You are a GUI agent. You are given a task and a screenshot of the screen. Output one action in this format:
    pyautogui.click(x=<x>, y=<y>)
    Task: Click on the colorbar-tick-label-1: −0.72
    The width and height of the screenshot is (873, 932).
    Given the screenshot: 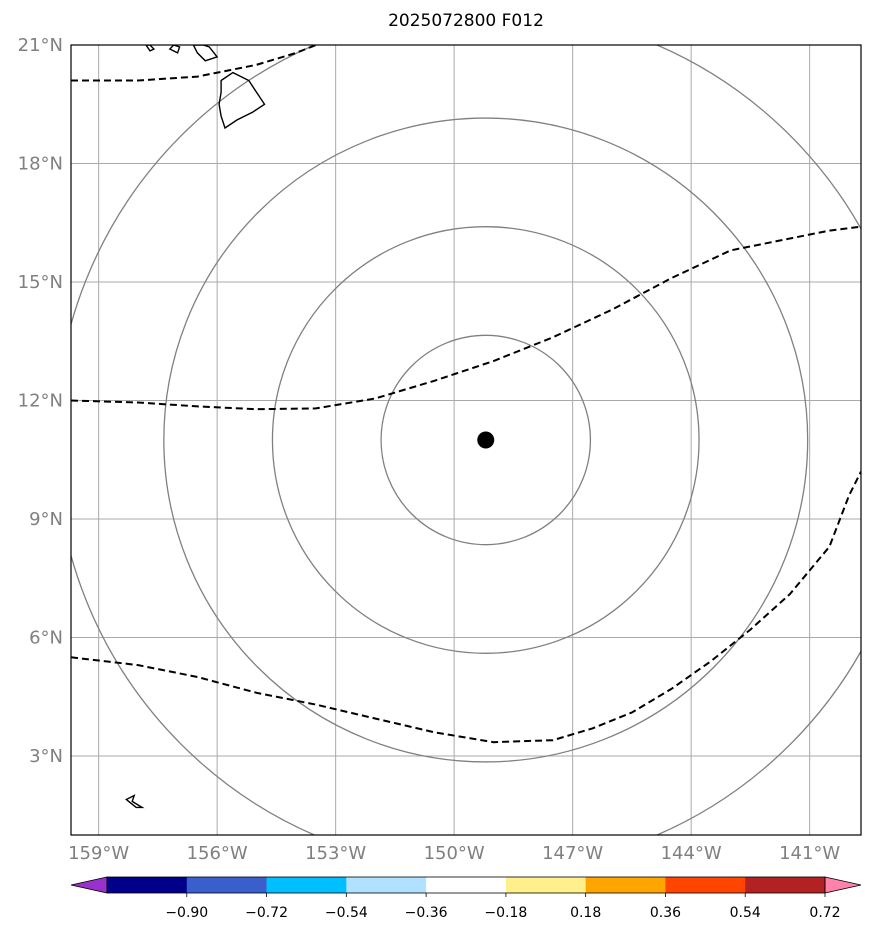 What is the action you would take?
    pyautogui.click(x=266, y=913)
    